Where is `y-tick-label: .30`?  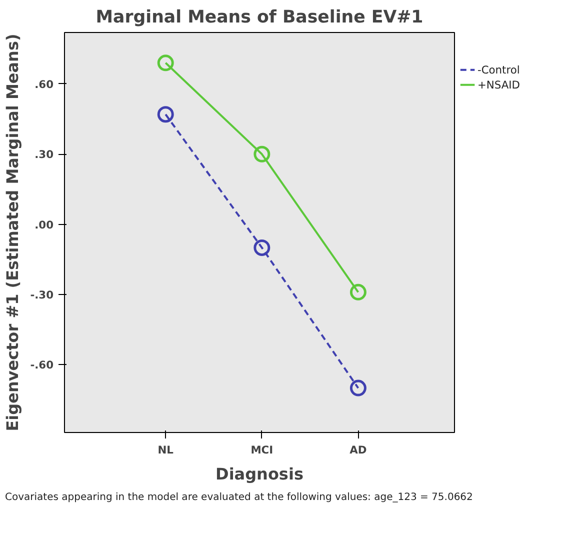 y-tick-label: .30 is located at coordinates (44, 155).